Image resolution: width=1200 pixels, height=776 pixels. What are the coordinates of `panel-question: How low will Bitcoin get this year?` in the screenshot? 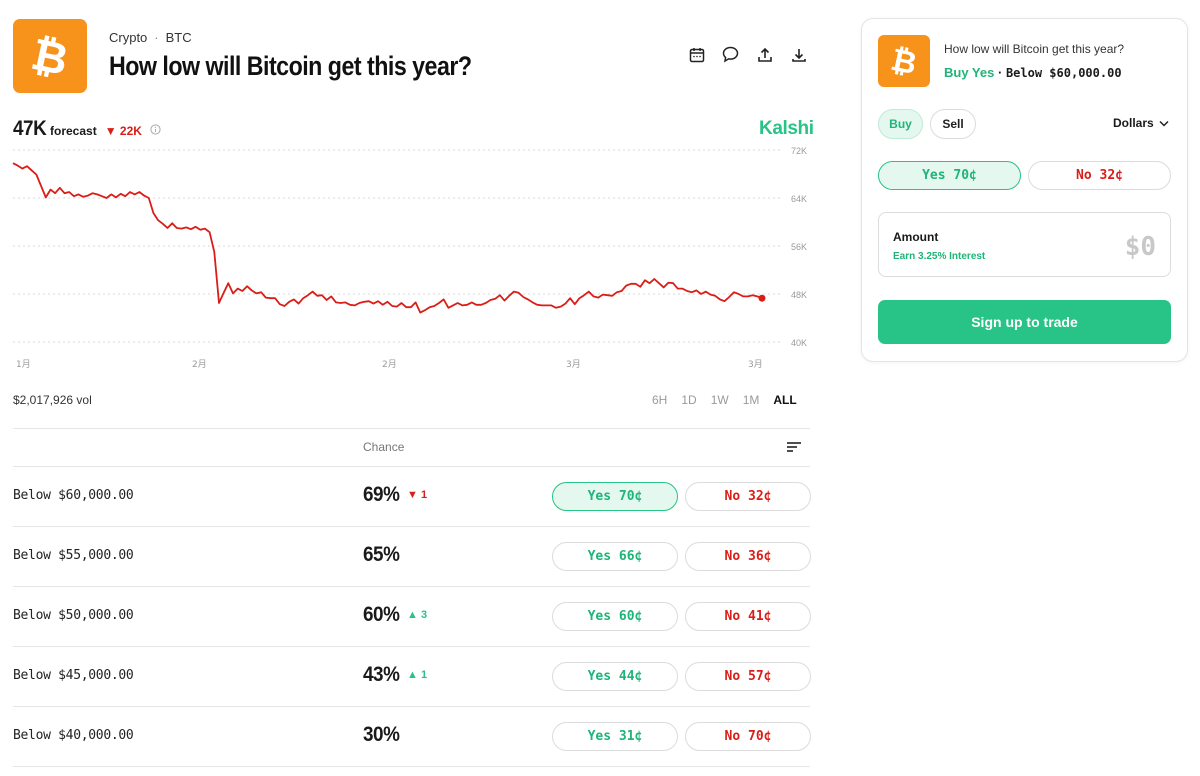 It's located at (1034, 49).